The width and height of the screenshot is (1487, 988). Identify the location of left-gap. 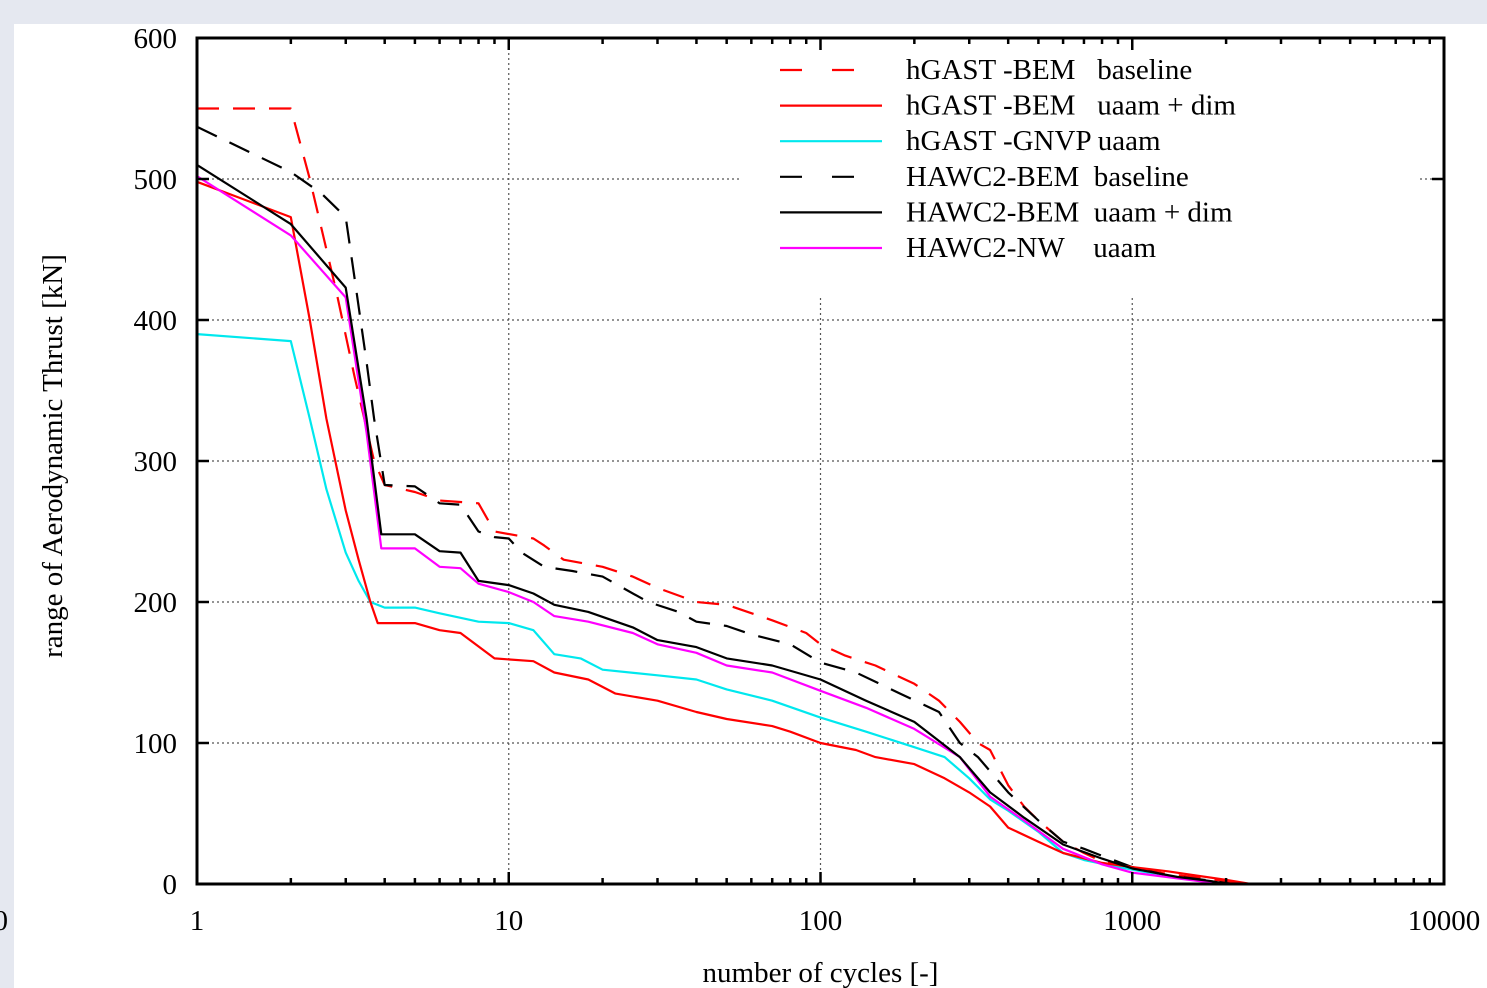
(24, 506).